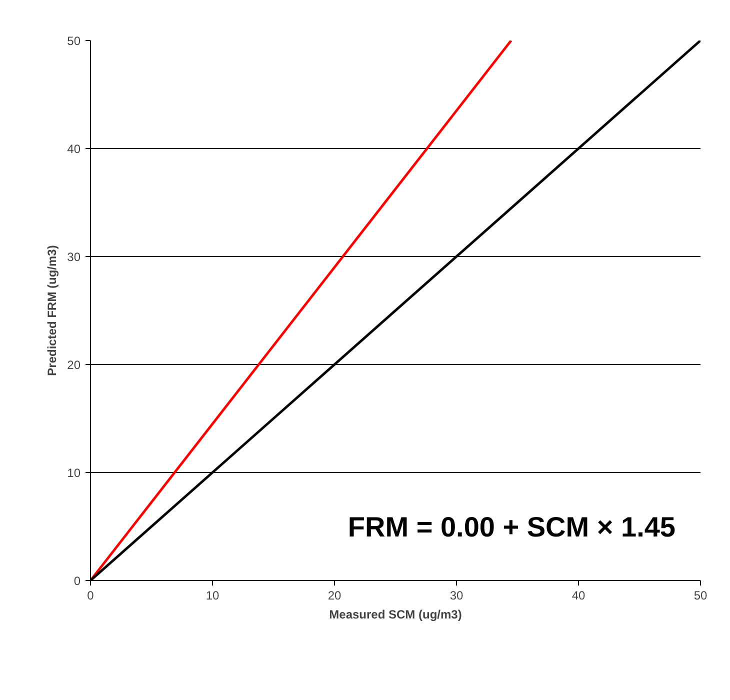  Describe the element at coordinates (77, 581) in the screenshot. I see `y-tick-label: 0` at that location.